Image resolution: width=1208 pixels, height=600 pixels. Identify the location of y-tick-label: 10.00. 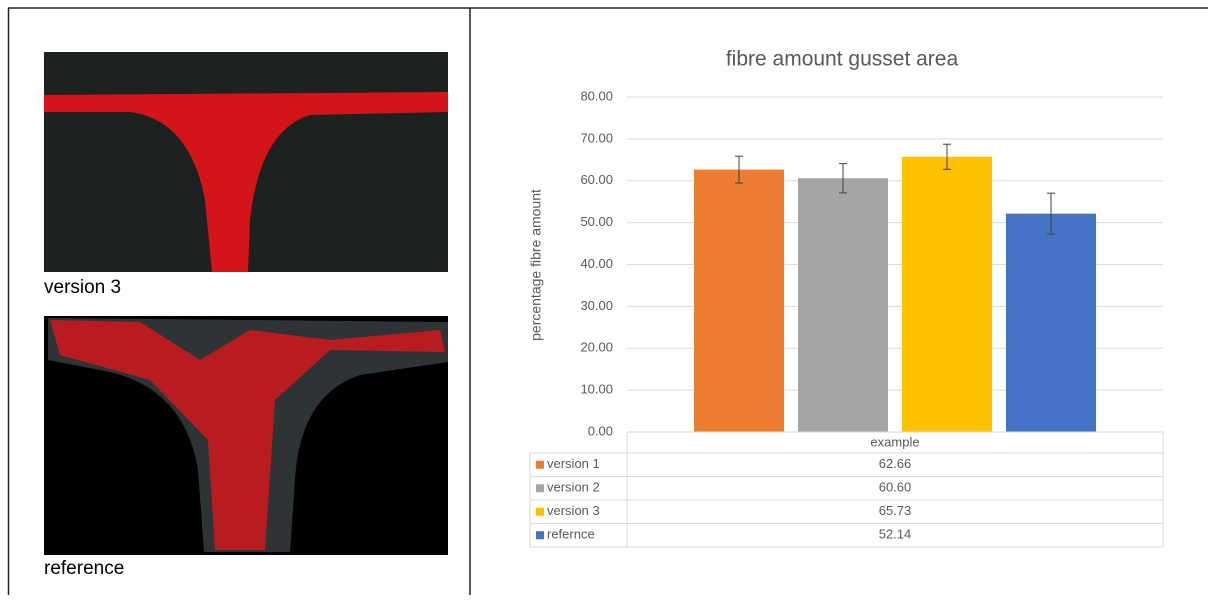
(596, 389).